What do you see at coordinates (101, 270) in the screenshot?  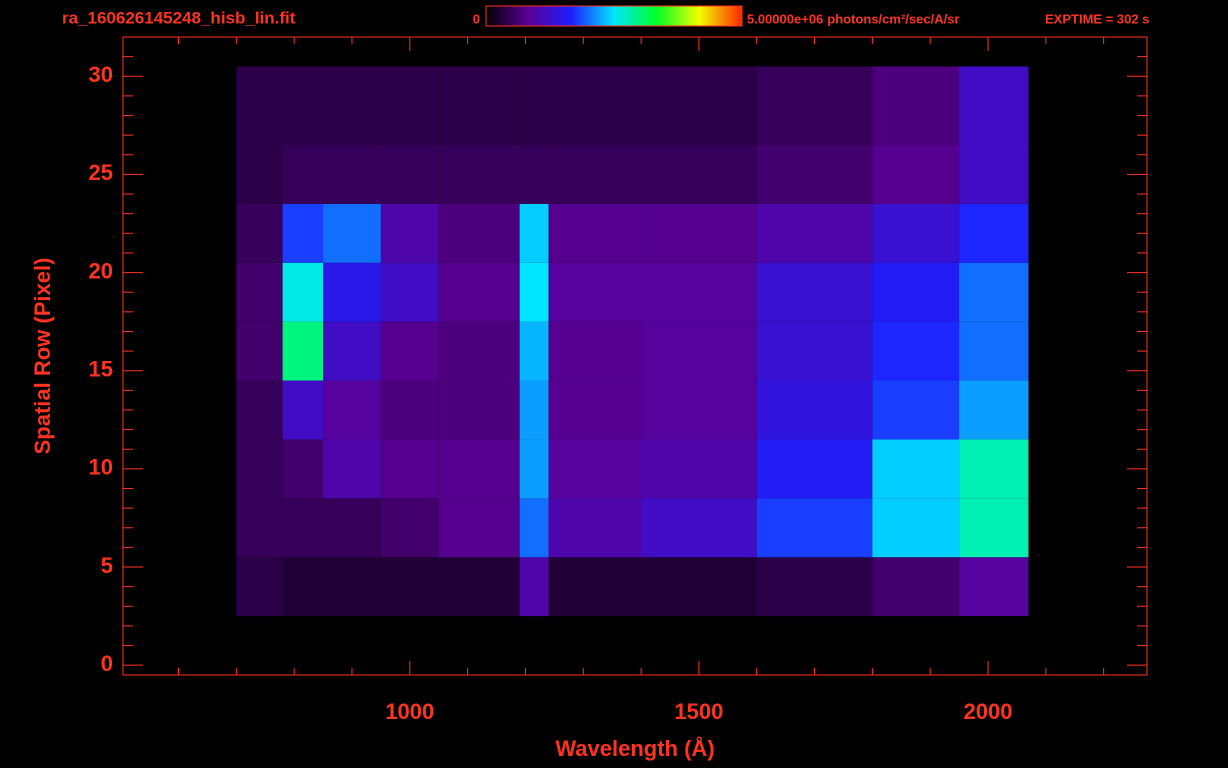 I see `y-tick-label: 20` at bounding box center [101, 270].